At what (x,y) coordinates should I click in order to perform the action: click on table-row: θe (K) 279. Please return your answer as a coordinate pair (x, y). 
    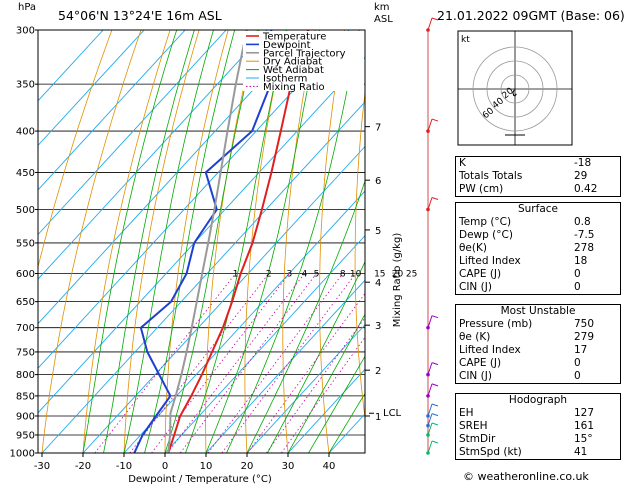
    Looking at the image, I should click on (538, 337).